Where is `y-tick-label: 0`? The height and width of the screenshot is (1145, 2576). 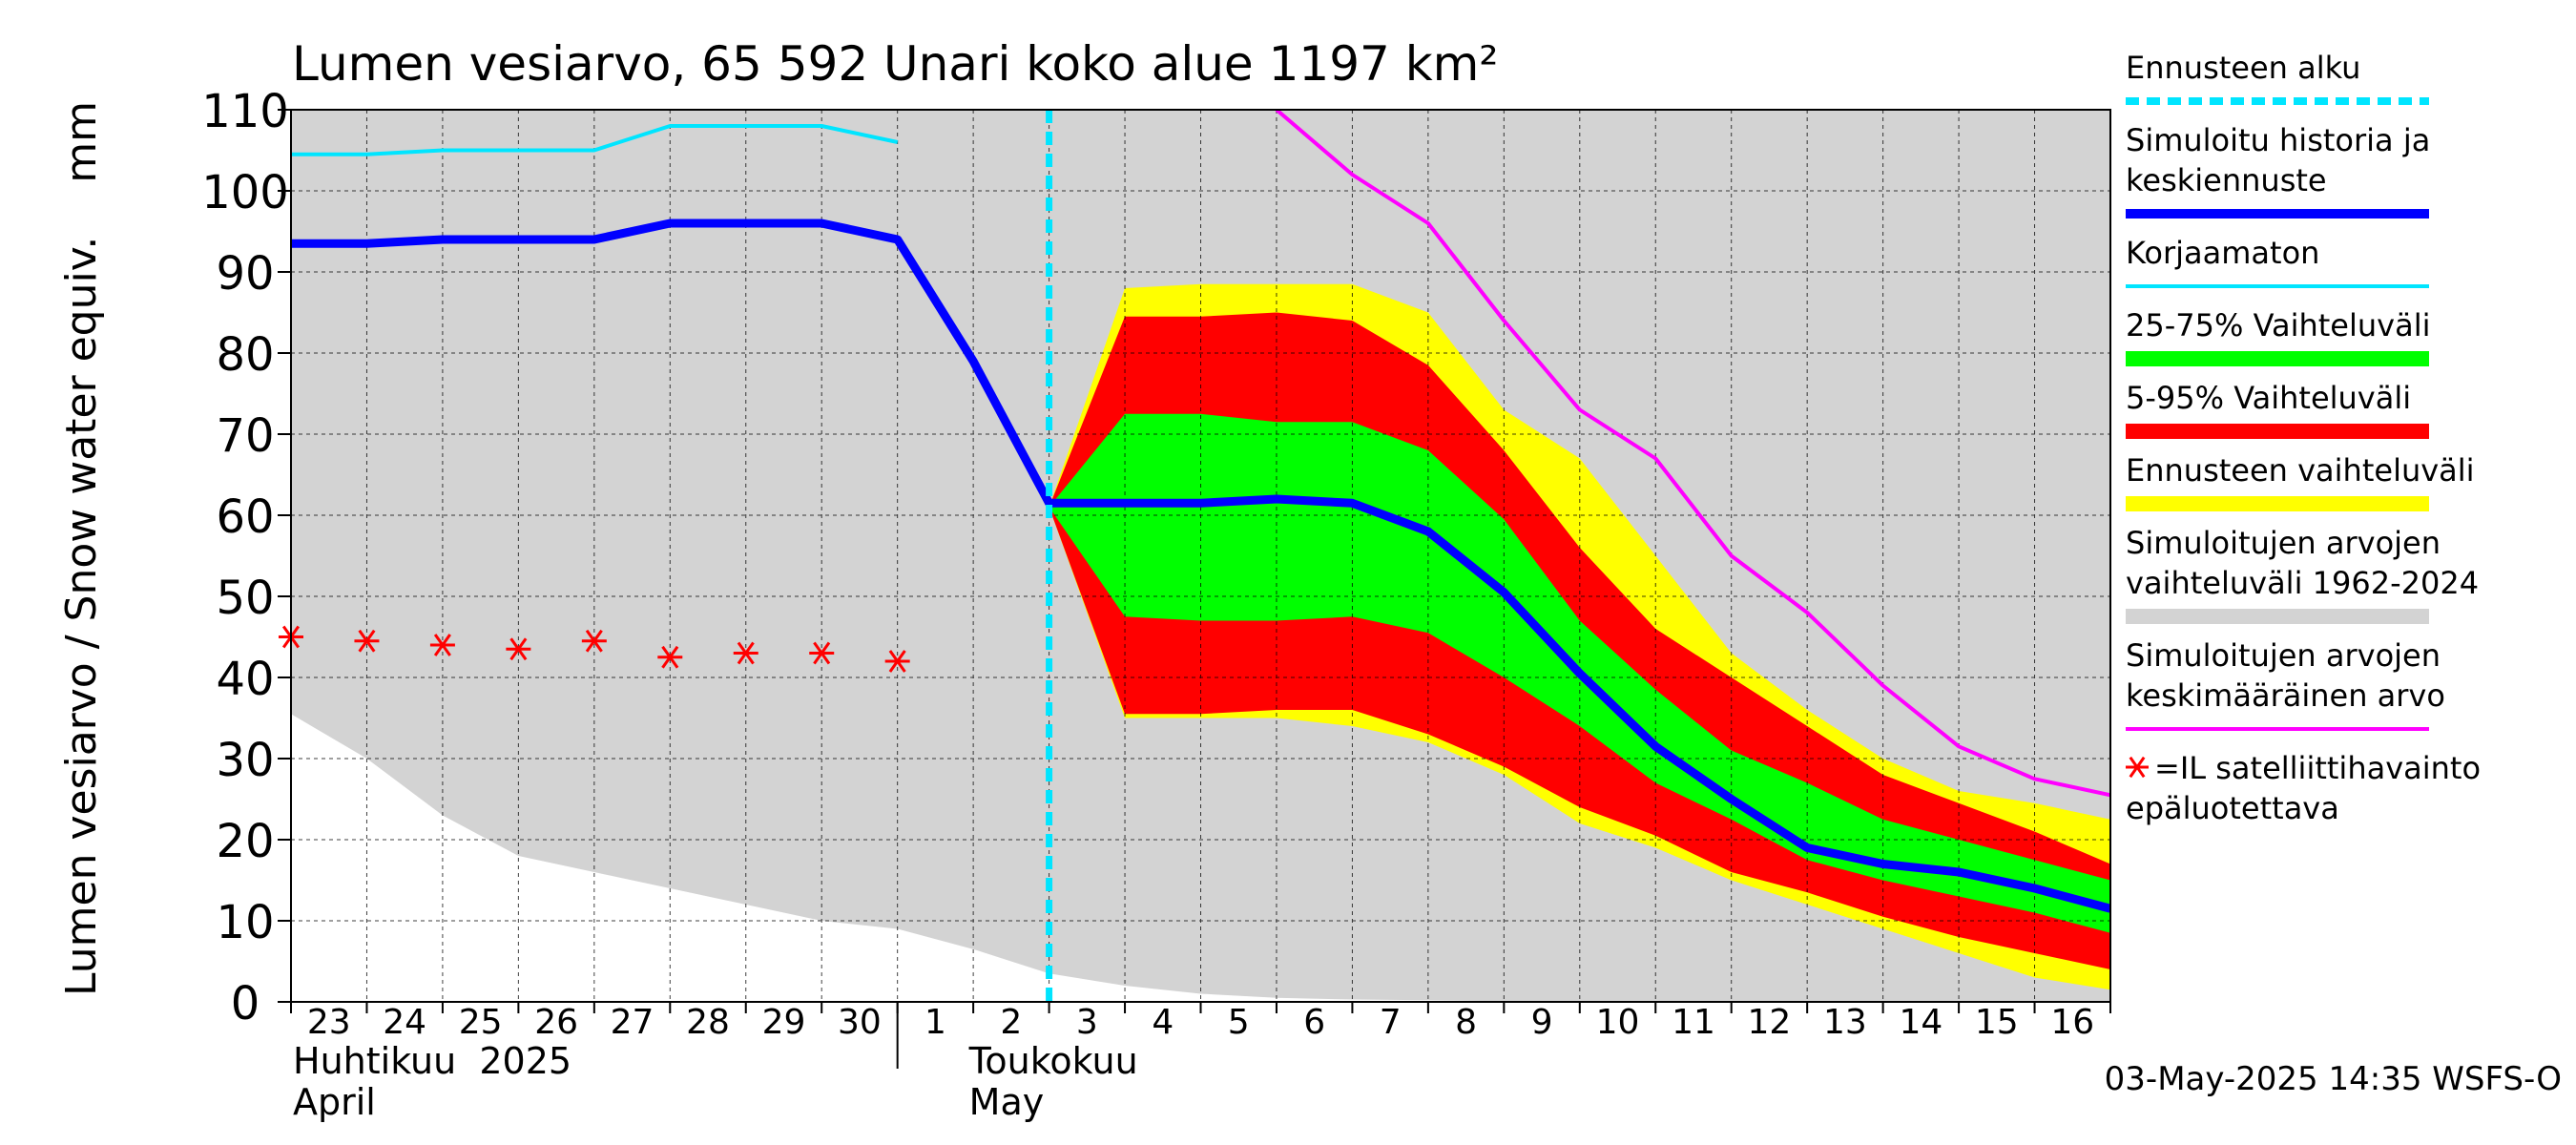
y-tick-label: 0 is located at coordinates (245, 1004).